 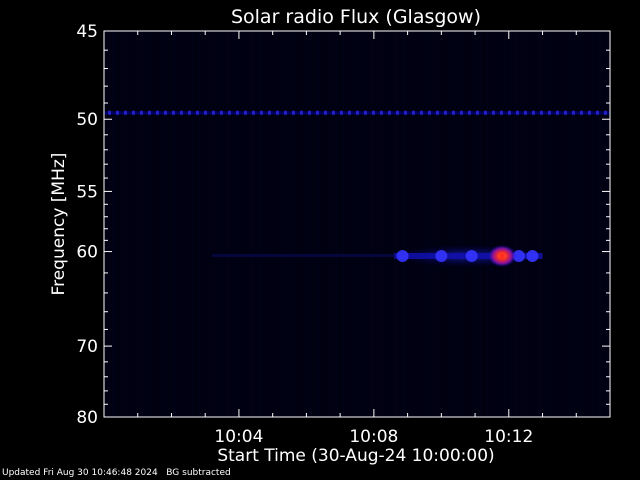 What do you see at coordinates (87, 347) in the screenshot?
I see `y-tick-label: 70` at bounding box center [87, 347].